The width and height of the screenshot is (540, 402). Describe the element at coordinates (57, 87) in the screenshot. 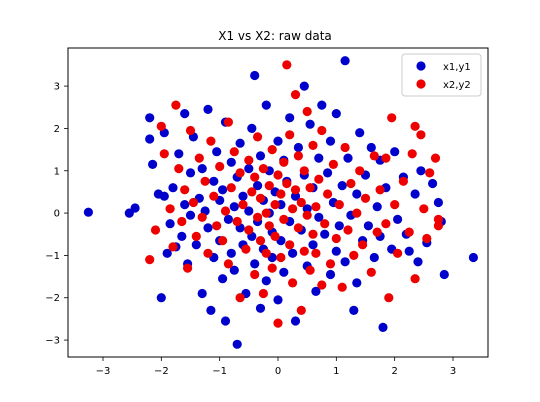

I see `y-tick-label: 3` at that location.